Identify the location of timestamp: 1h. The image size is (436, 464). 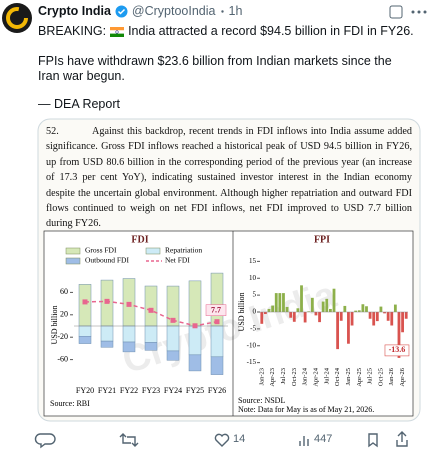
(235, 11).